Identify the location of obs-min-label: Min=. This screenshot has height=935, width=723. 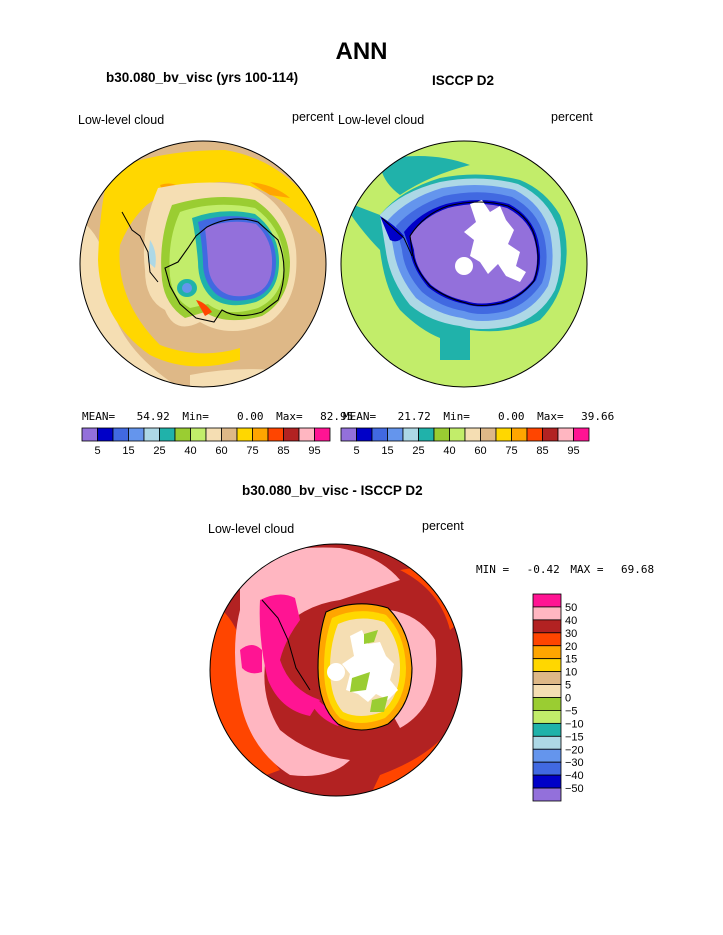
(456, 416).